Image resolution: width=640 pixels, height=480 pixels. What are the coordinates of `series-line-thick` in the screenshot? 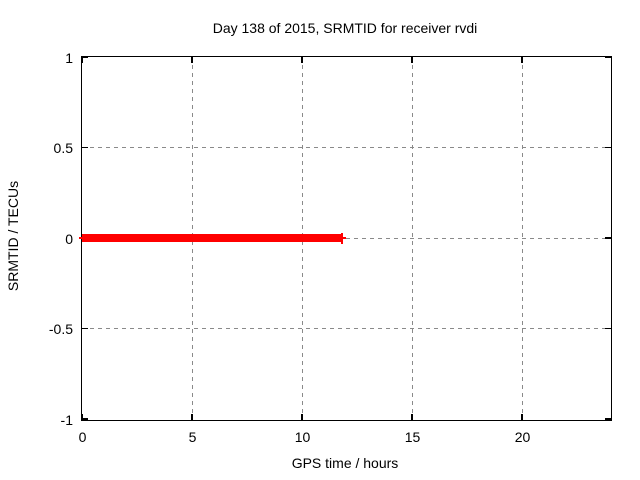 It's located at (212, 238).